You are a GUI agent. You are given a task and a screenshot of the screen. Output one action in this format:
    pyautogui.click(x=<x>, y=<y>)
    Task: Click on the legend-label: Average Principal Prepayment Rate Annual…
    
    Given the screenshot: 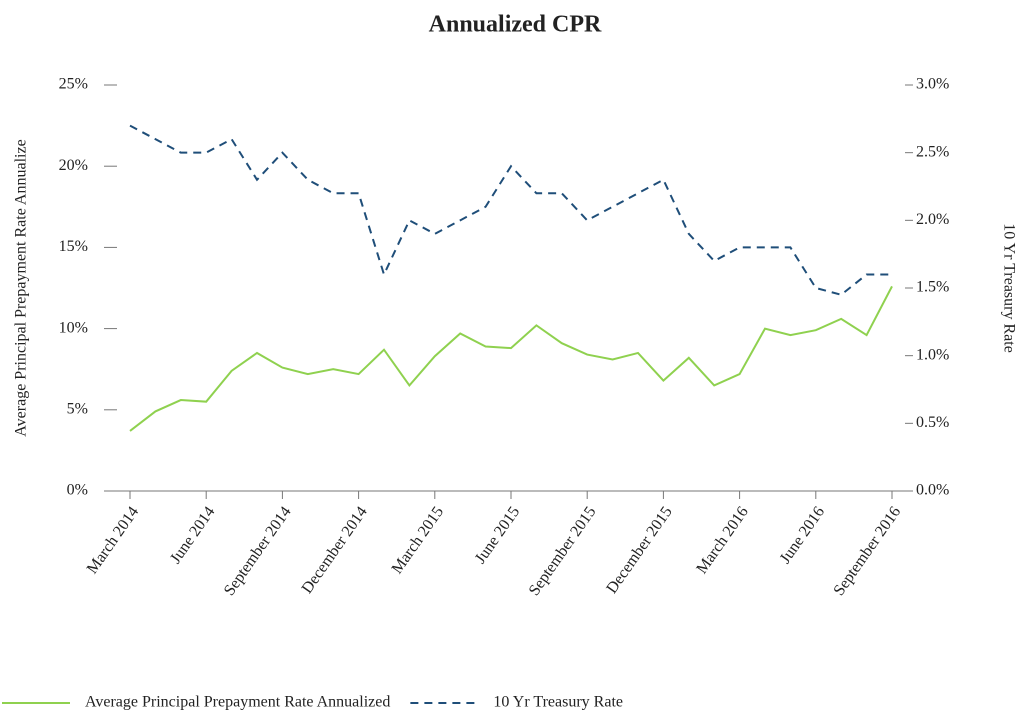 What is the action you would take?
    pyautogui.click(x=237, y=702)
    